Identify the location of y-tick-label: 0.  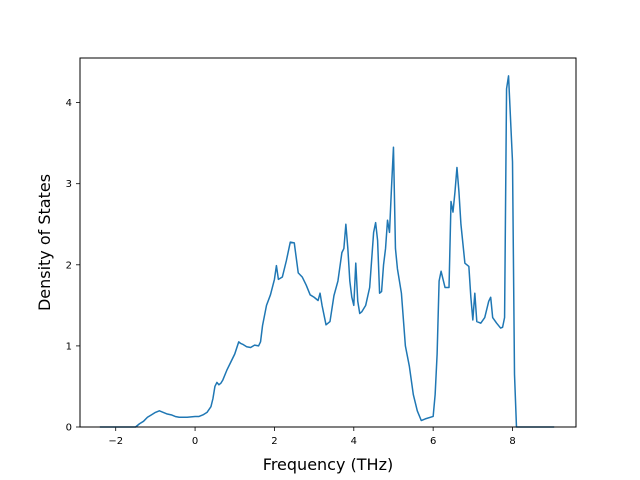
(69, 428).